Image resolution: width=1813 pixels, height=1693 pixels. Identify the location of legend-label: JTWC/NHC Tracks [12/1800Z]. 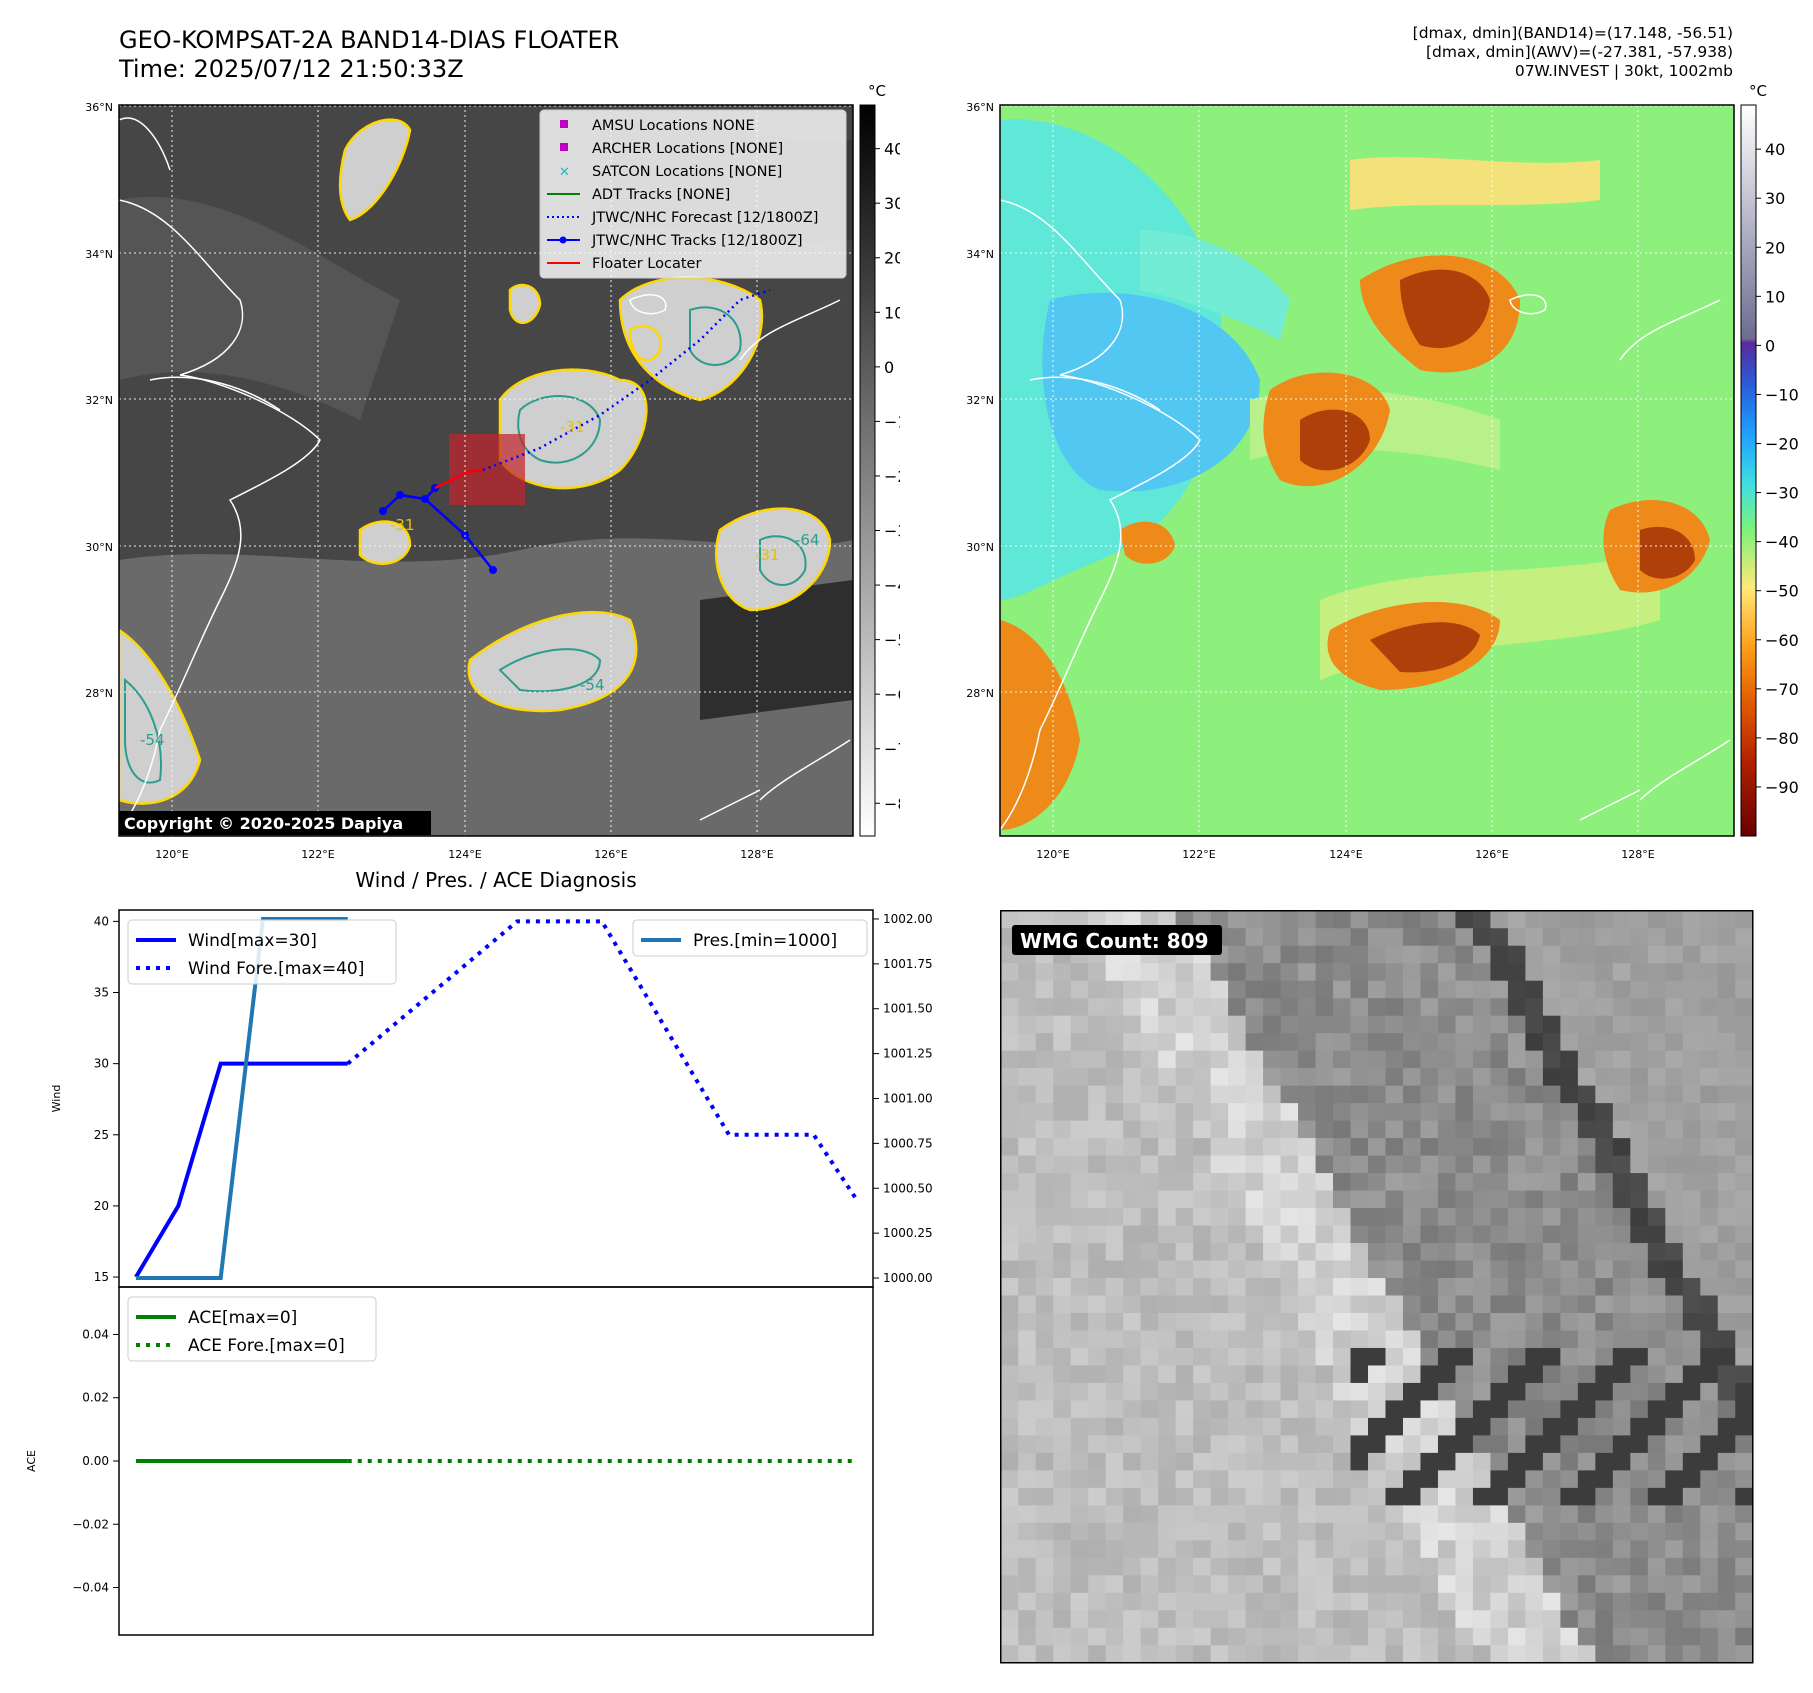
(697, 241).